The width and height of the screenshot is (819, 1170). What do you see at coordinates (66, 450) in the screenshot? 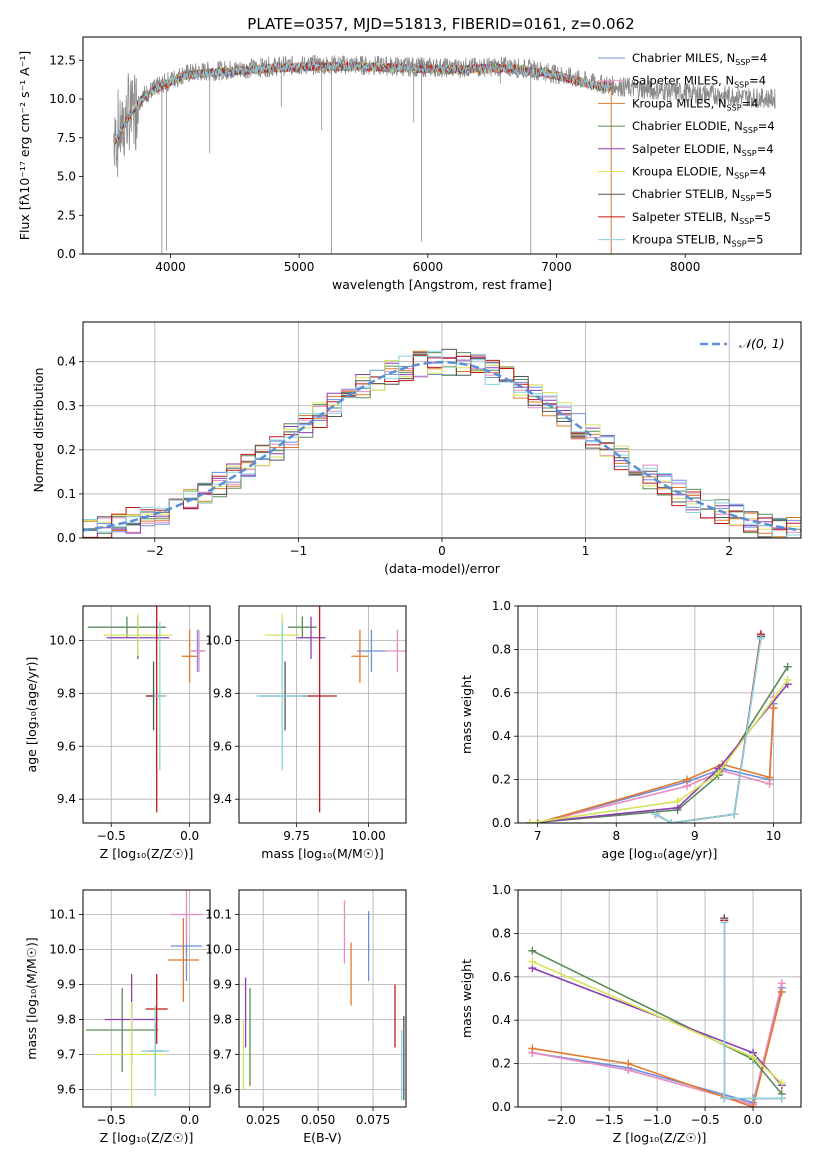
I see `y-tick-label: 0.2` at bounding box center [66, 450].